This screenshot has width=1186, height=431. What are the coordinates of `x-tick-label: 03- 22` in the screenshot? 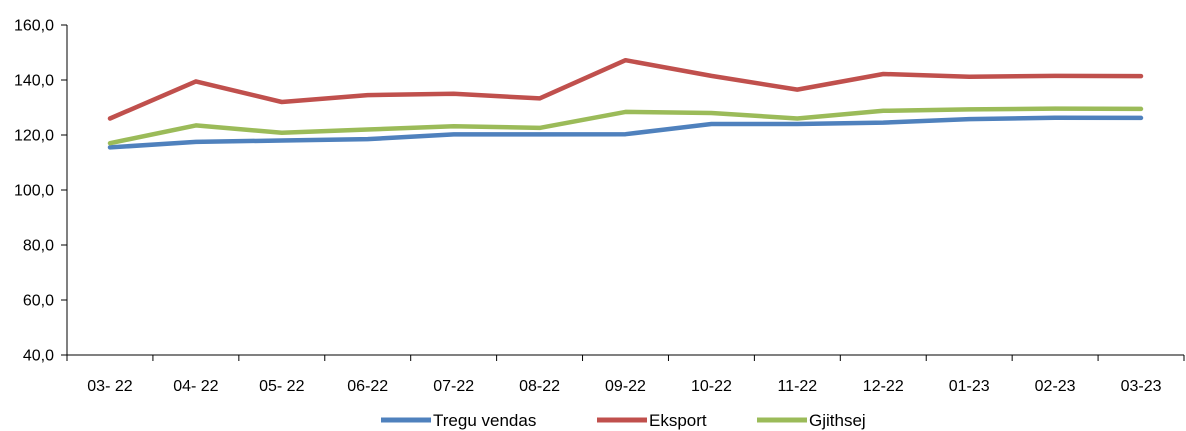 It's located at (109, 386).